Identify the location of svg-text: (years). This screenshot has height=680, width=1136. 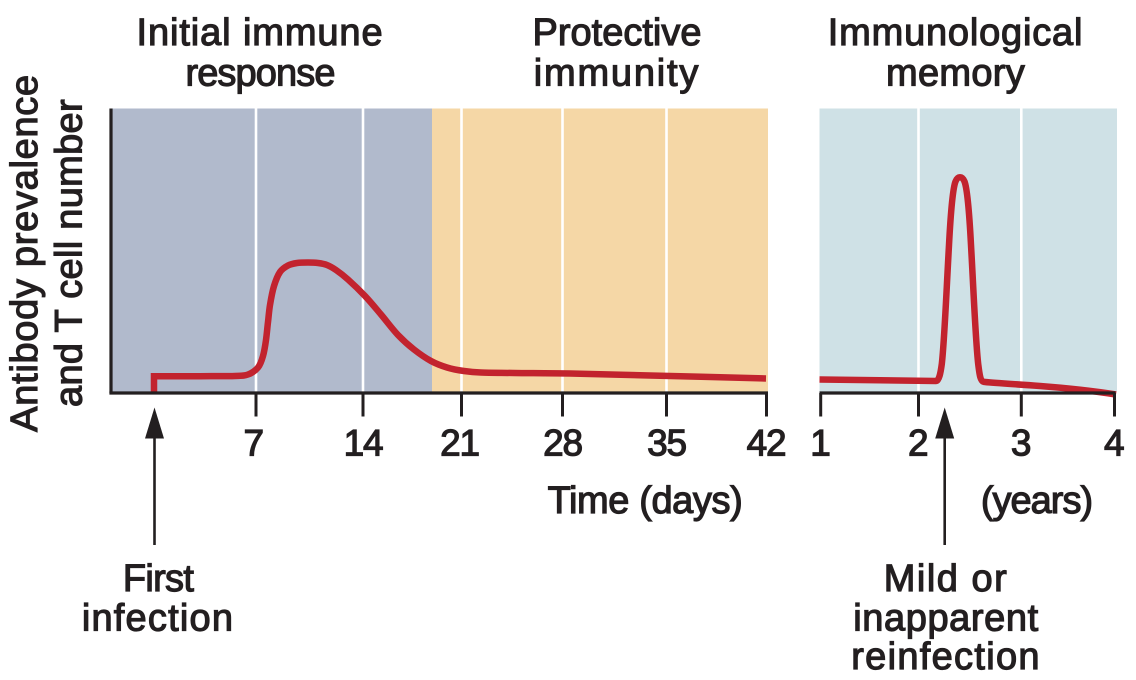
(1036, 501).